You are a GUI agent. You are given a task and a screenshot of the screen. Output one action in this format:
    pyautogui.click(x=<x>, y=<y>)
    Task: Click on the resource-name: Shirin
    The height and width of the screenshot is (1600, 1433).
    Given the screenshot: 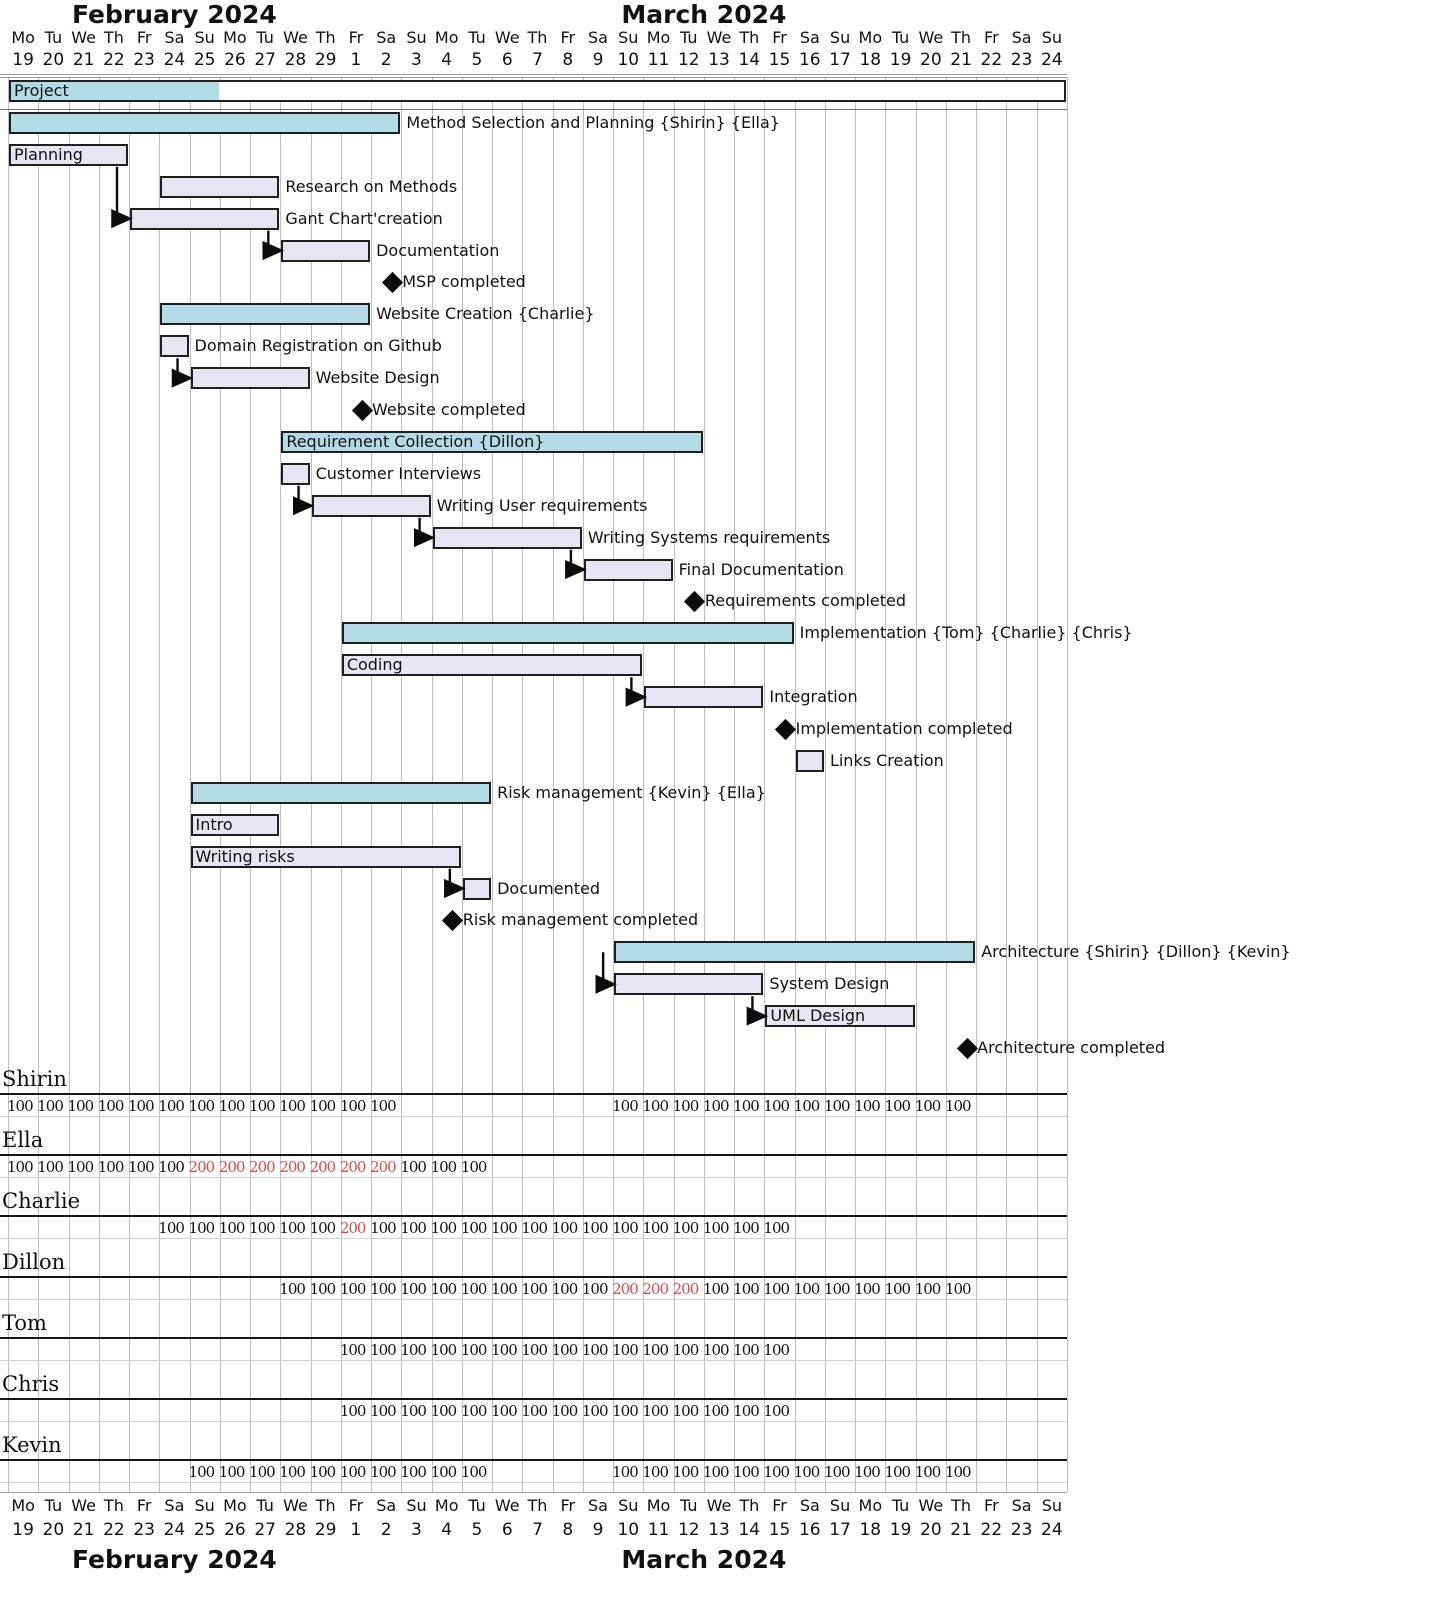 What is the action you would take?
    pyautogui.click(x=34, y=1079)
    